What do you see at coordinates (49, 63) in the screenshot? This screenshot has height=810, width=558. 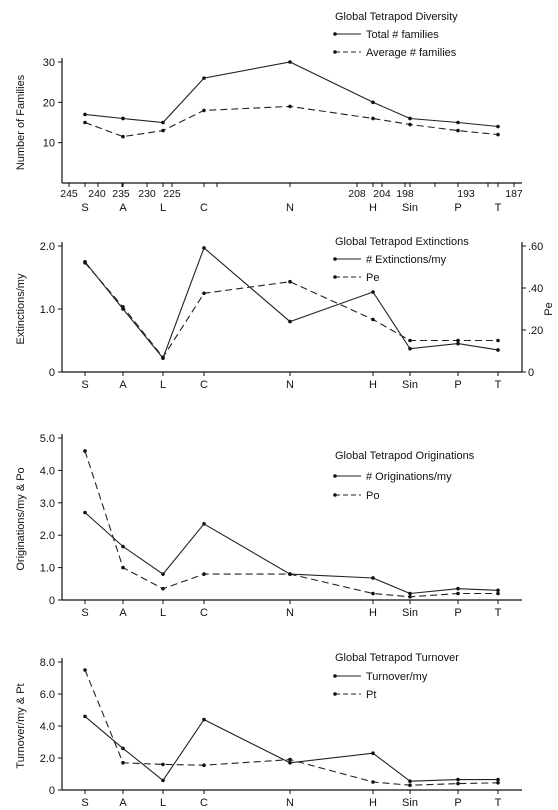 I see `y-tick-label: 30` at bounding box center [49, 63].